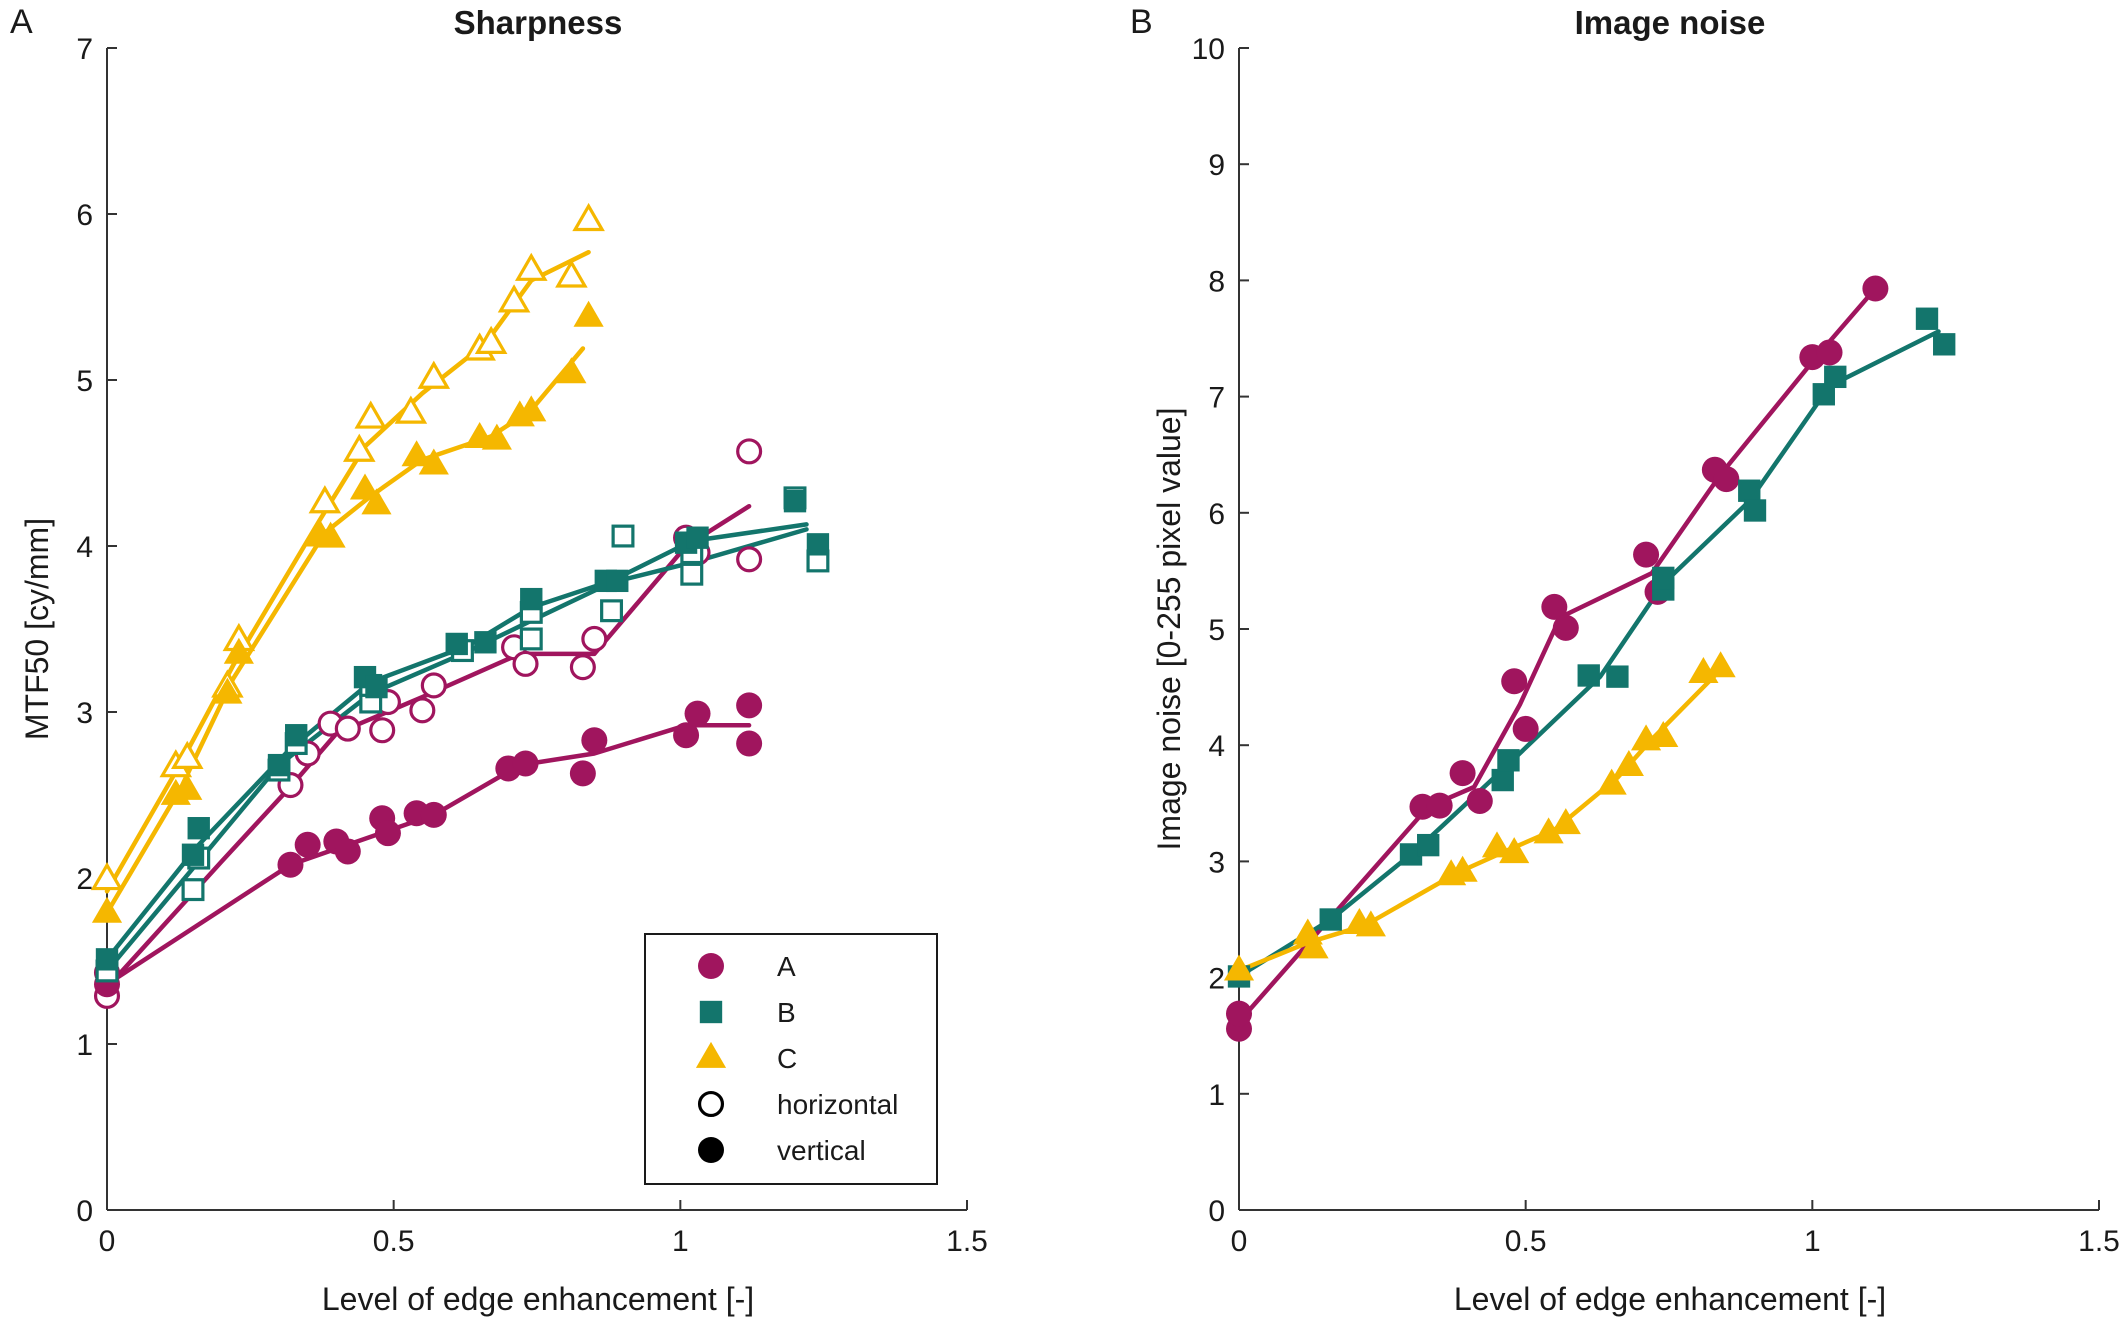  What do you see at coordinates (1670, 1299) in the screenshot?
I see `x-axis-label-b: Level of edge enhancement [-]` at bounding box center [1670, 1299].